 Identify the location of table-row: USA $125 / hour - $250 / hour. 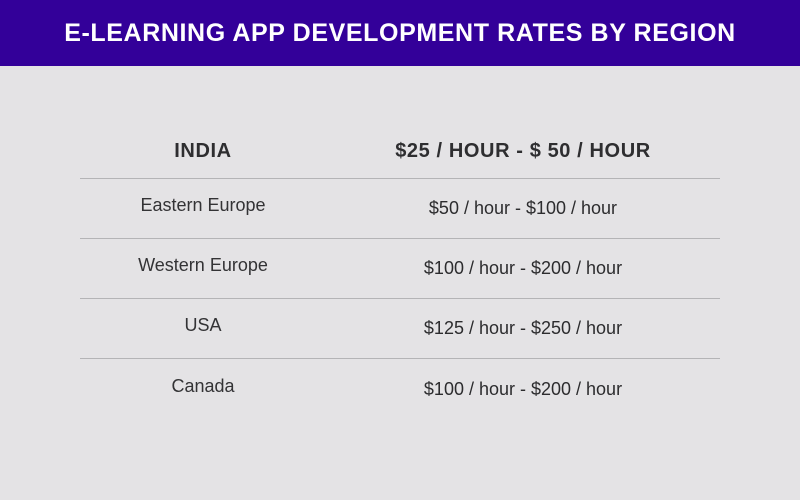
(400, 329).